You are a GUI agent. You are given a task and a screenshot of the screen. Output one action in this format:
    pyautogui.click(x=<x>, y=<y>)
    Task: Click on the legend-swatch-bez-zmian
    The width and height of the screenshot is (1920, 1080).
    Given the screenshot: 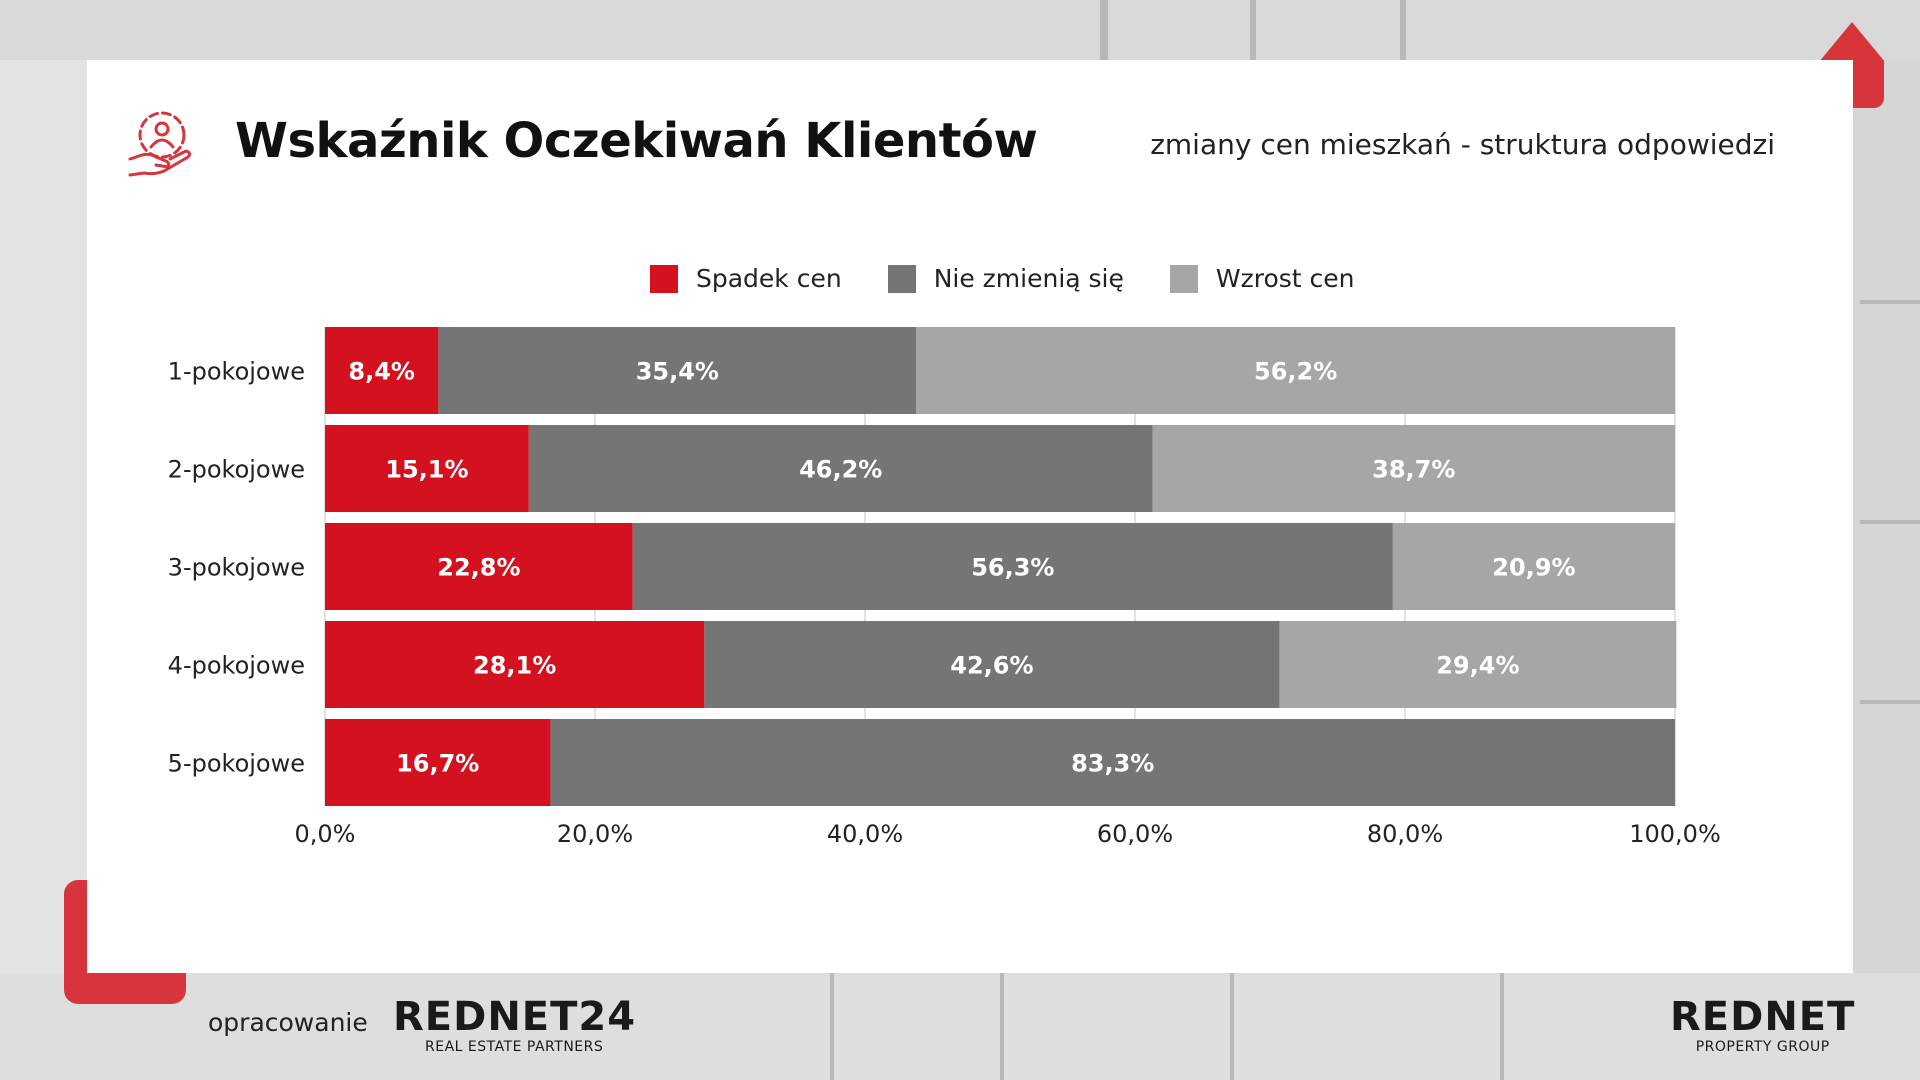 What is the action you would take?
    pyautogui.click(x=901, y=278)
    